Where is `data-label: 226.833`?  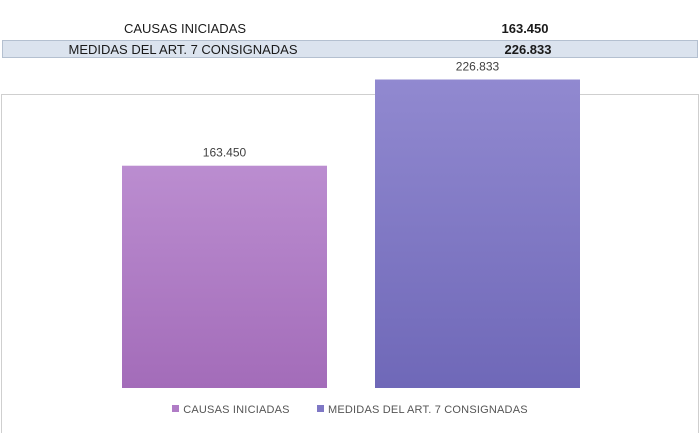 data-label: 226.833 is located at coordinates (478, 67).